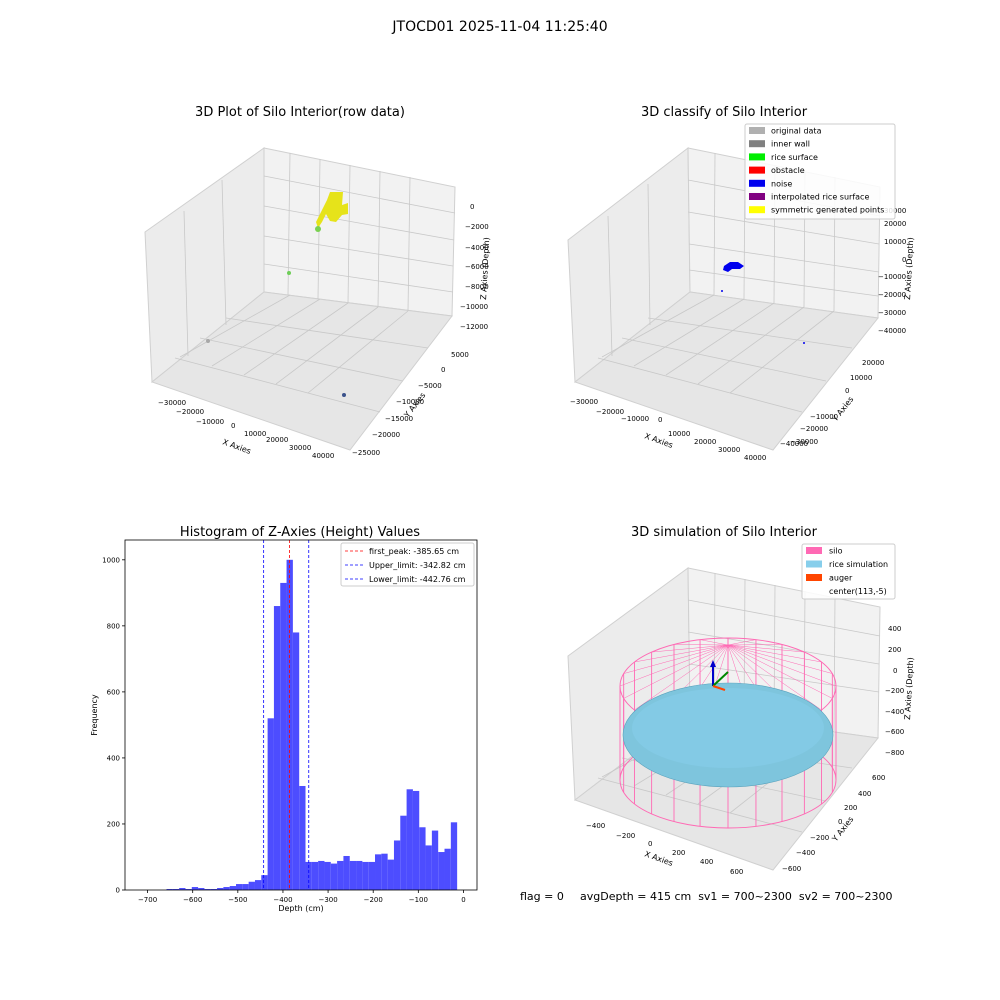 The width and height of the screenshot is (1000, 1000). I want to click on auger-axes-marker, so click(719, 675).